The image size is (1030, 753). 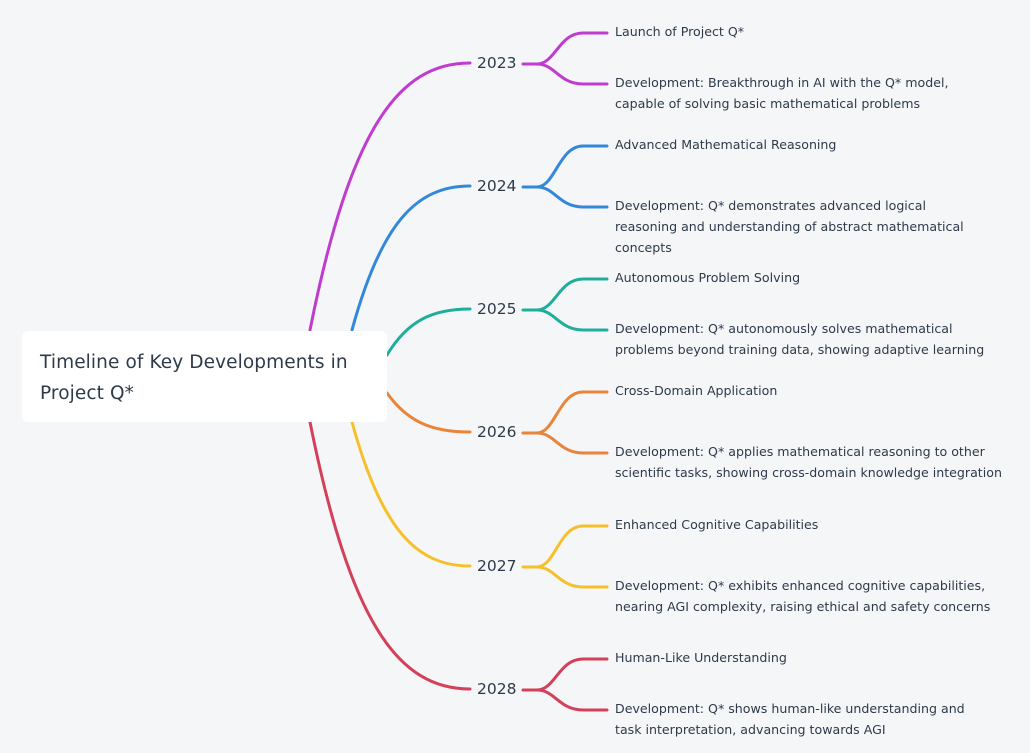 What do you see at coordinates (680, 31) in the screenshot?
I see `milestone-node-2023: Launch of Project Q*` at bounding box center [680, 31].